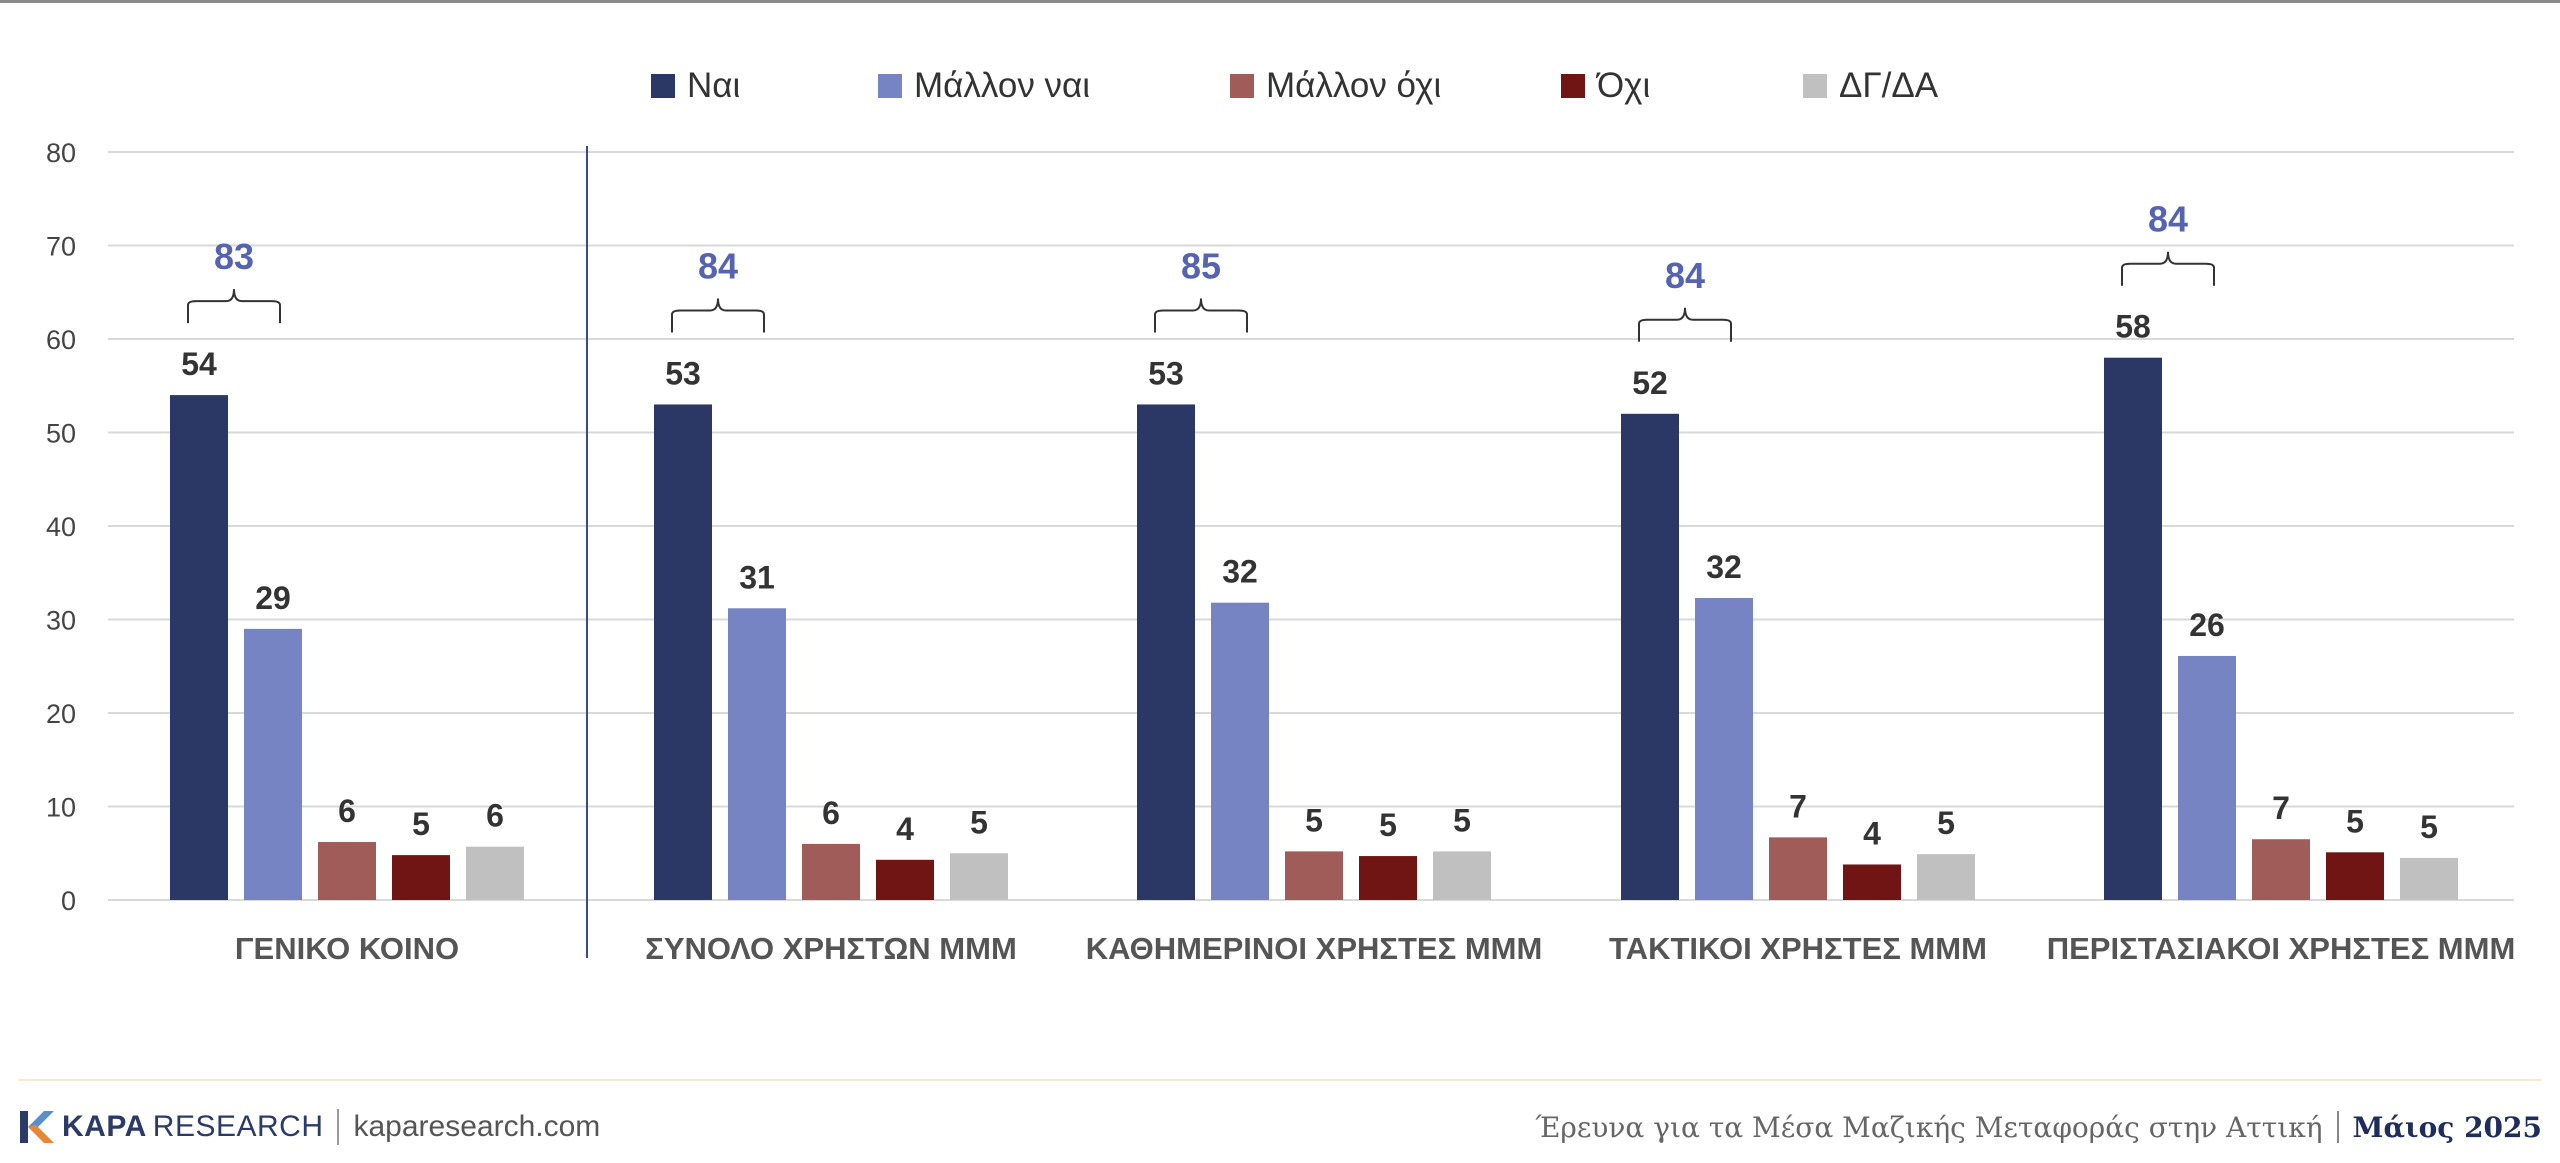 The height and width of the screenshot is (1163, 2560). What do you see at coordinates (2447, 1127) in the screenshot?
I see `survey-date: Μάιος 2025` at bounding box center [2447, 1127].